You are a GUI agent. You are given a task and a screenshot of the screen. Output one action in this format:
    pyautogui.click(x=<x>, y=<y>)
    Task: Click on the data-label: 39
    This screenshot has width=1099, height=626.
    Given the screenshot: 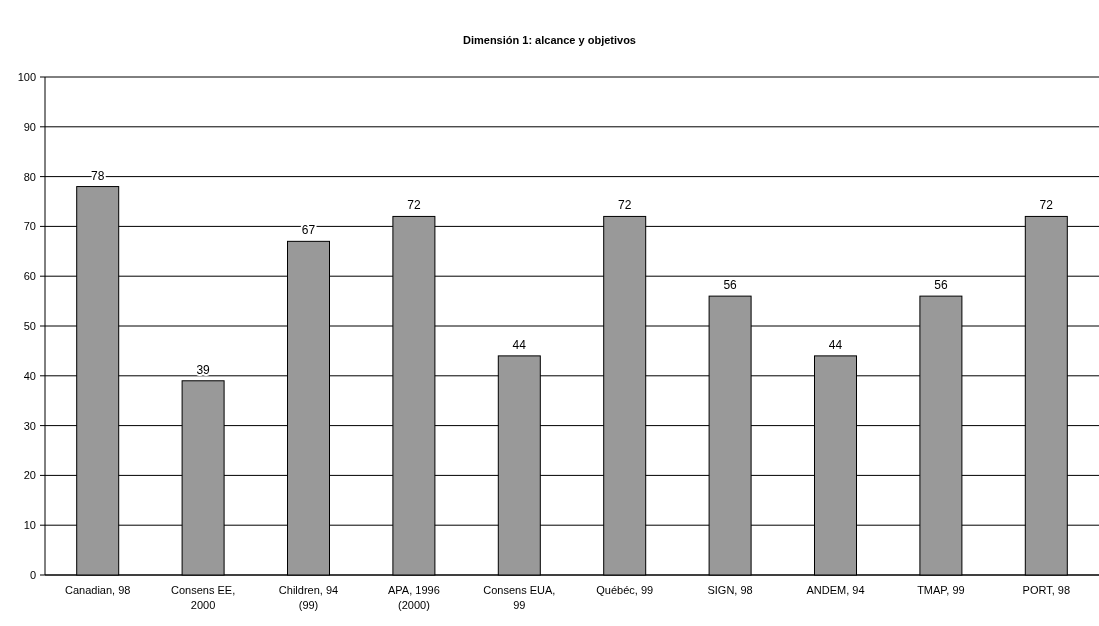 What is the action you would take?
    pyautogui.click(x=203, y=369)
    